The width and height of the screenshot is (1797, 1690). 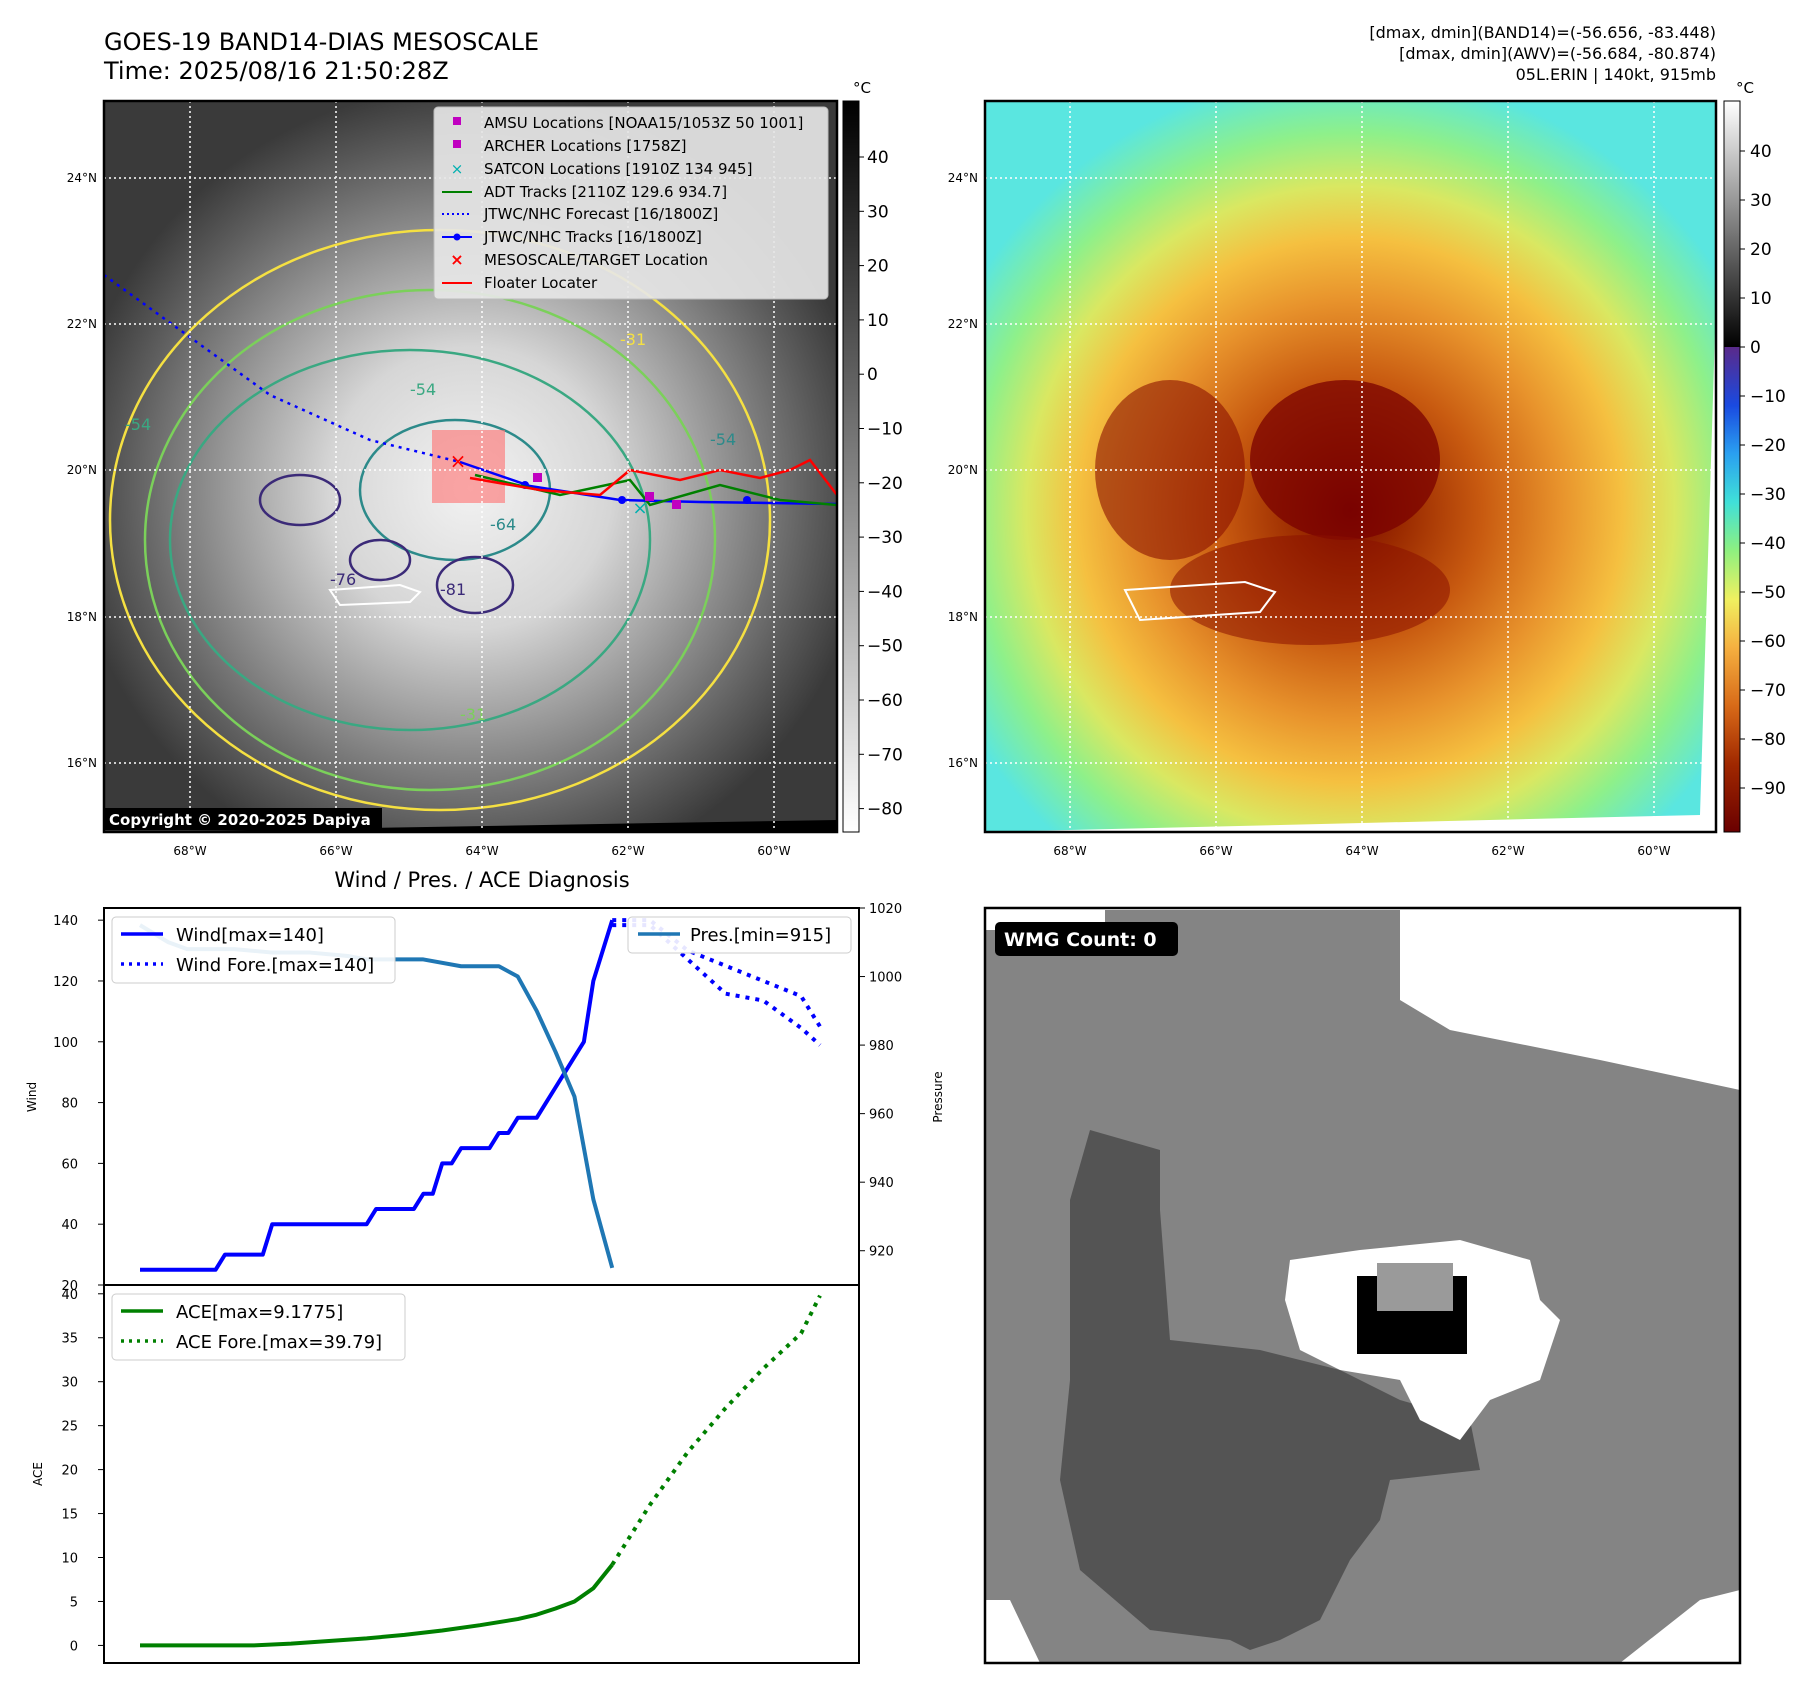 I want to click on lon-label: 64°W, so click(x=481, y=851).